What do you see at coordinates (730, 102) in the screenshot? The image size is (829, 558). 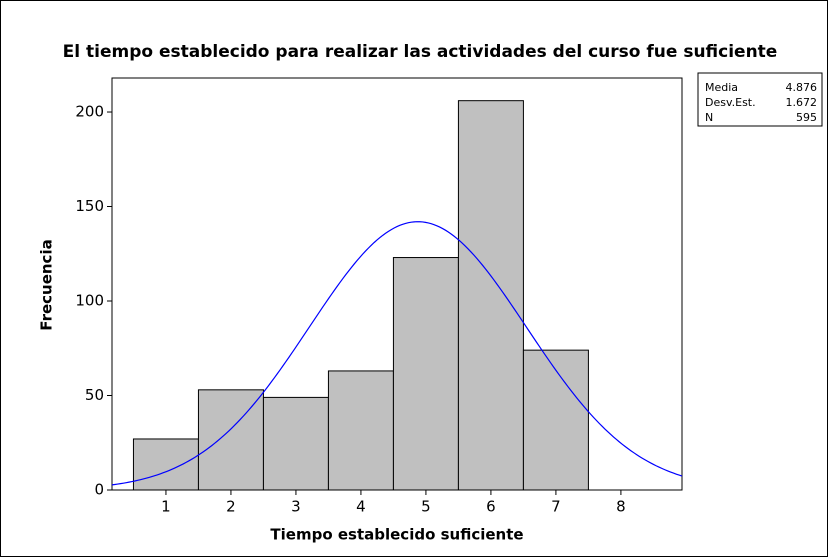 I see `stat-label: Desv.Est.` at bounding box center [730, 102].